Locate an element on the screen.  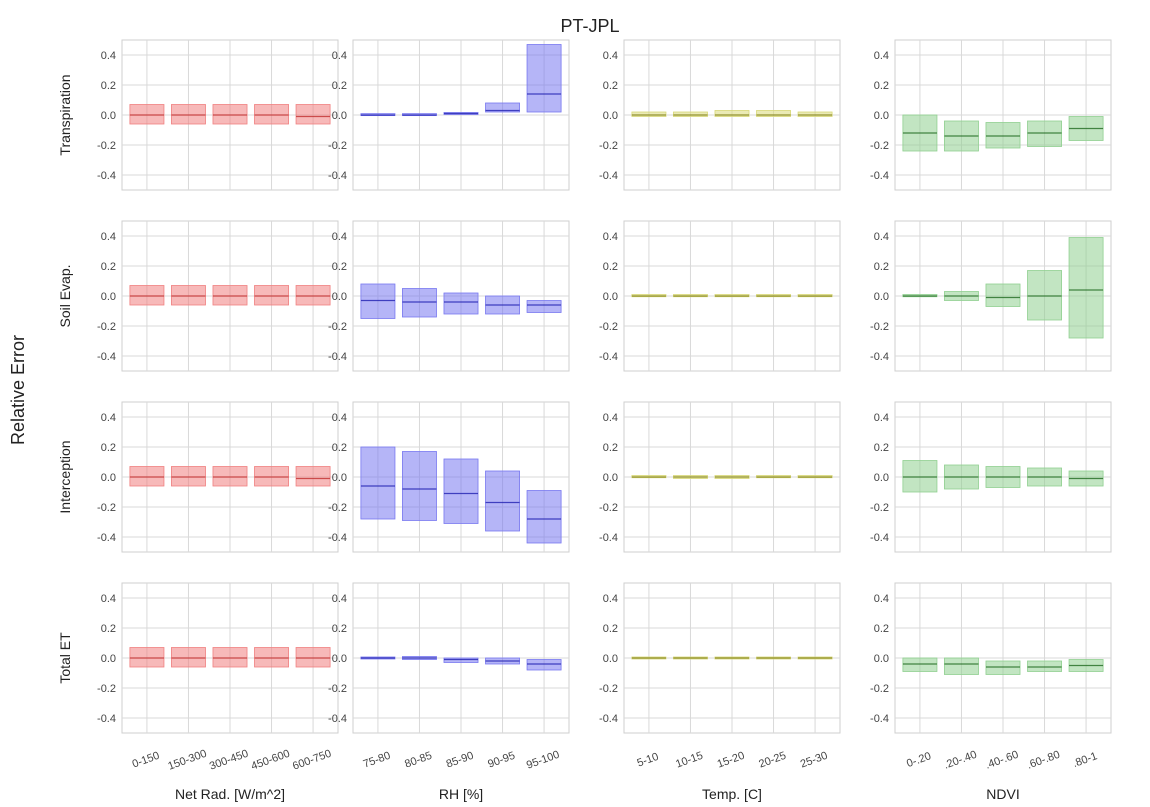
panel-soil-evap-temp-c: -0.4 -0.2 0.0 0.2 0.4 is located at coordinates (720, 296).